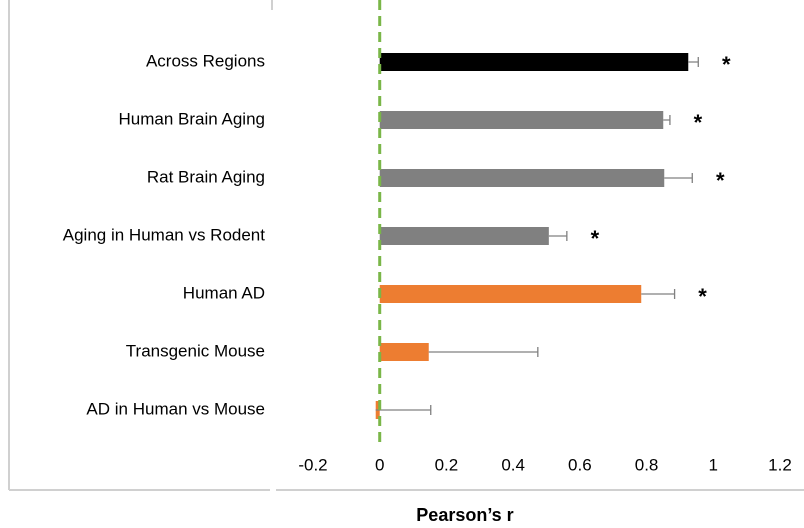  What do you see at coordinates (379, 464) in the screenshot?
I see `x-tick-label: 0` at bounding box center [379, 464].